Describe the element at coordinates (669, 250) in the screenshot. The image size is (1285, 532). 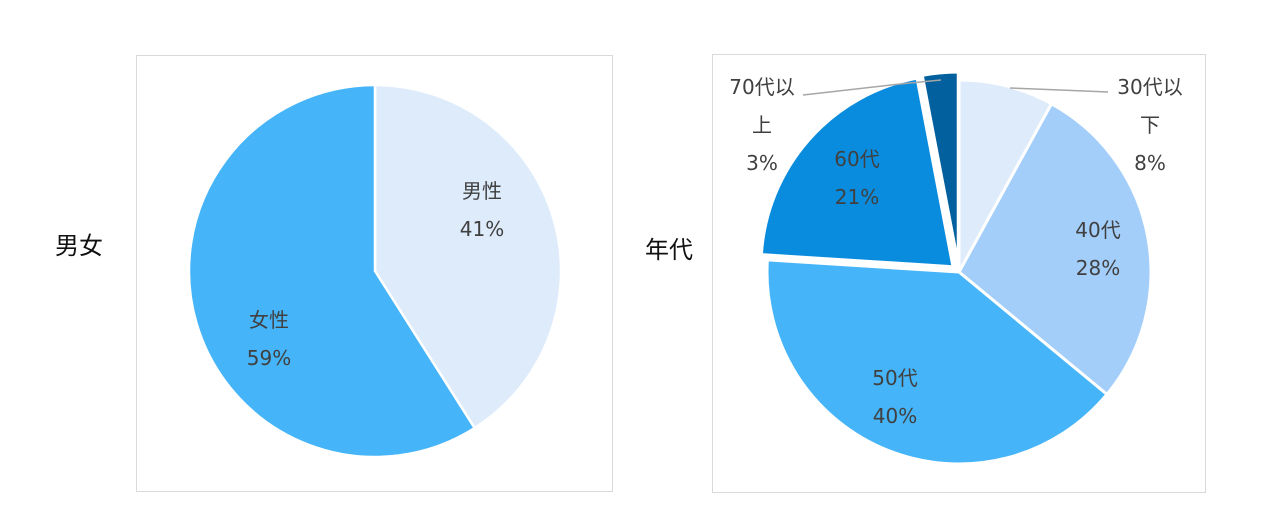
I see `age-chart-title: 年代` at that location.